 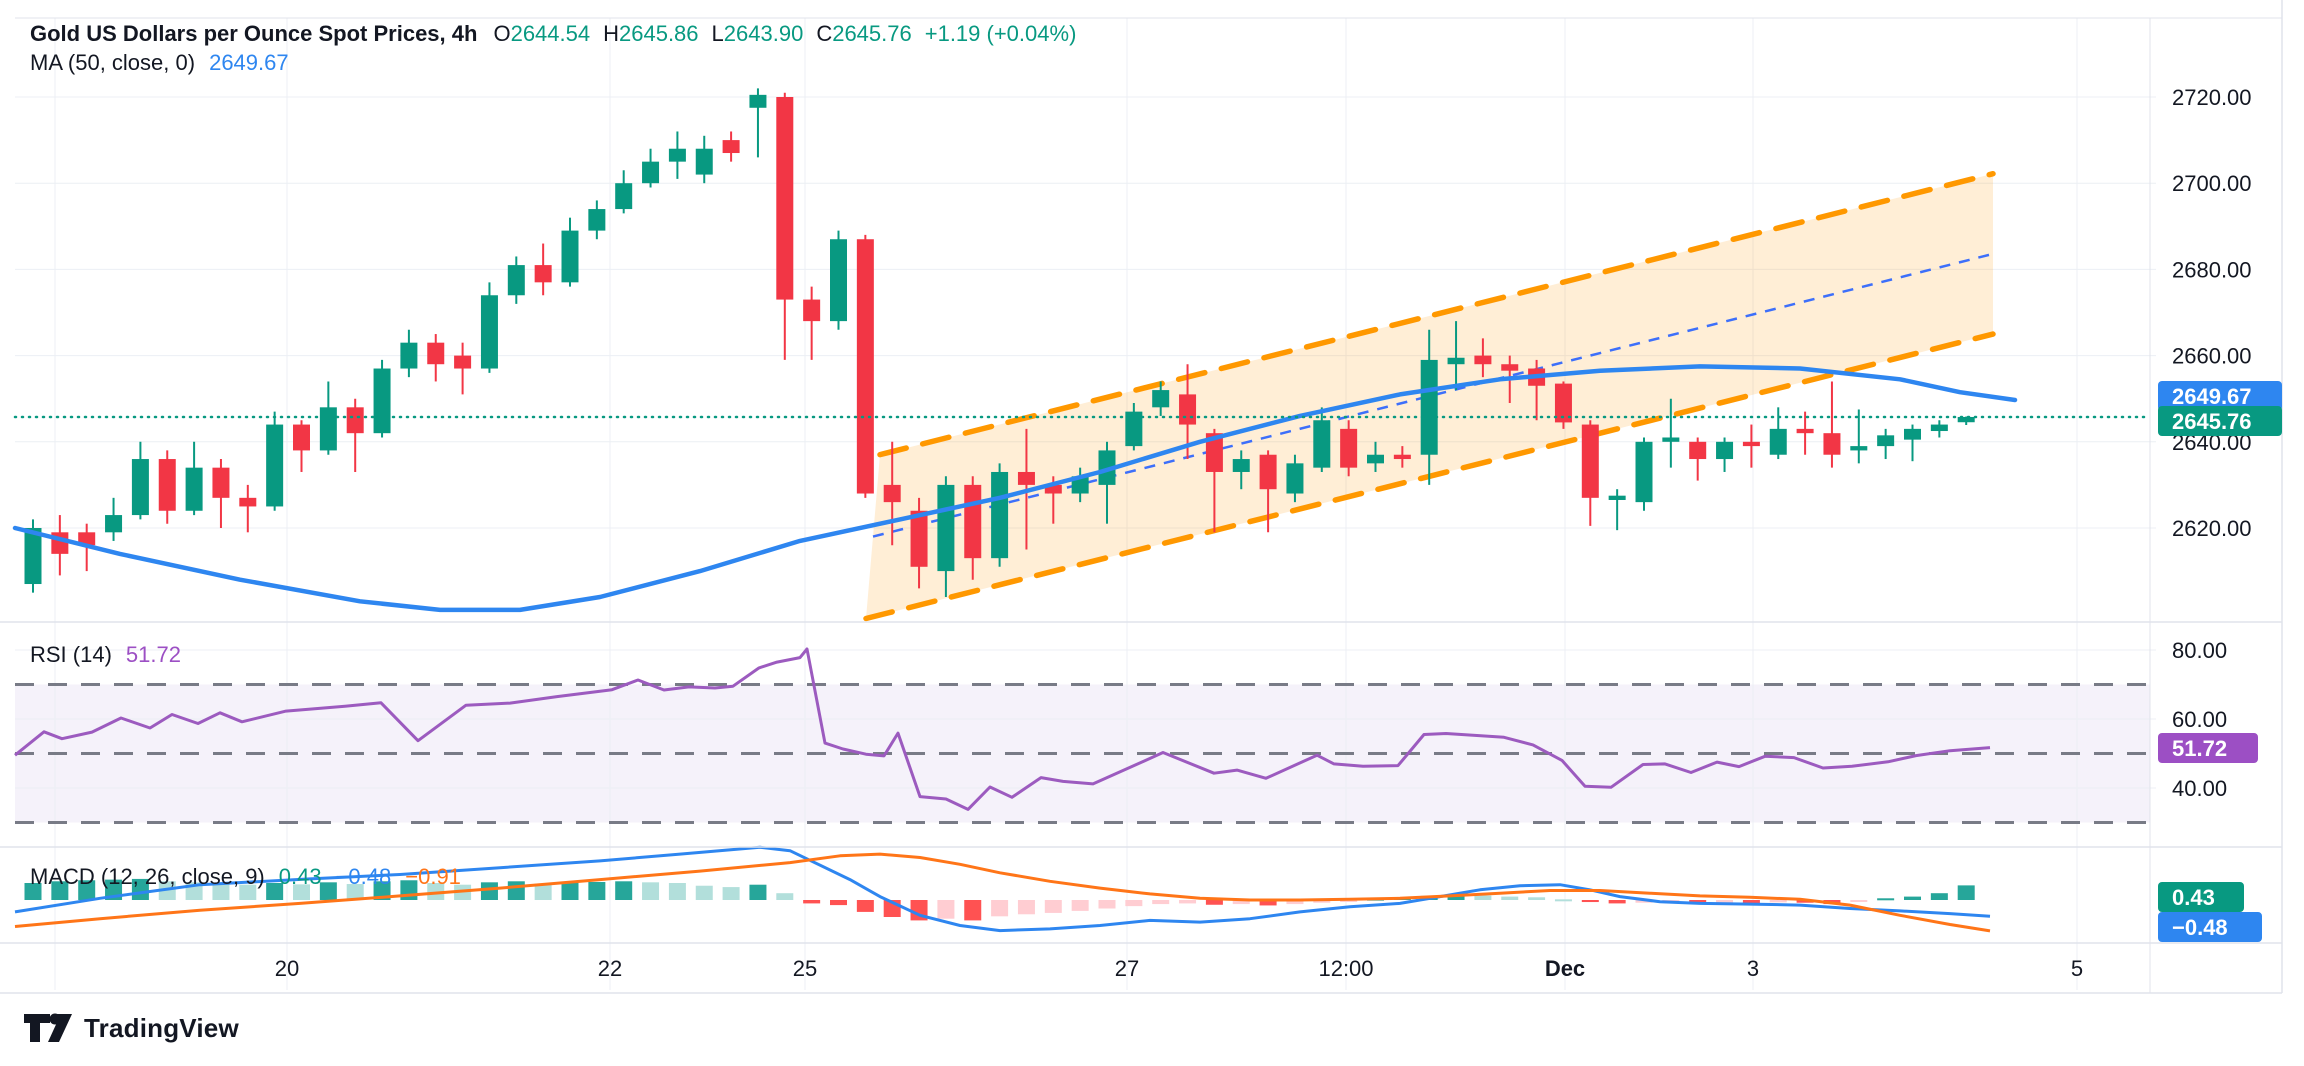 I want to click on tradingview-logo: TradingView, so click(x=130, y=1028).